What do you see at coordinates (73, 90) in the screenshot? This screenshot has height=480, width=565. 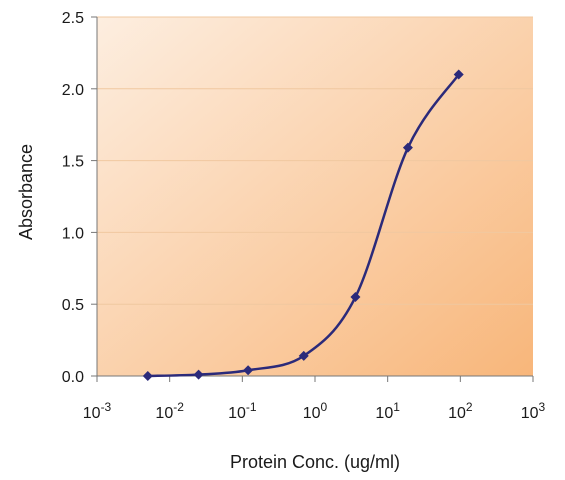 I see `y-tick-label: 2.0` at bounding box center [73, 90].